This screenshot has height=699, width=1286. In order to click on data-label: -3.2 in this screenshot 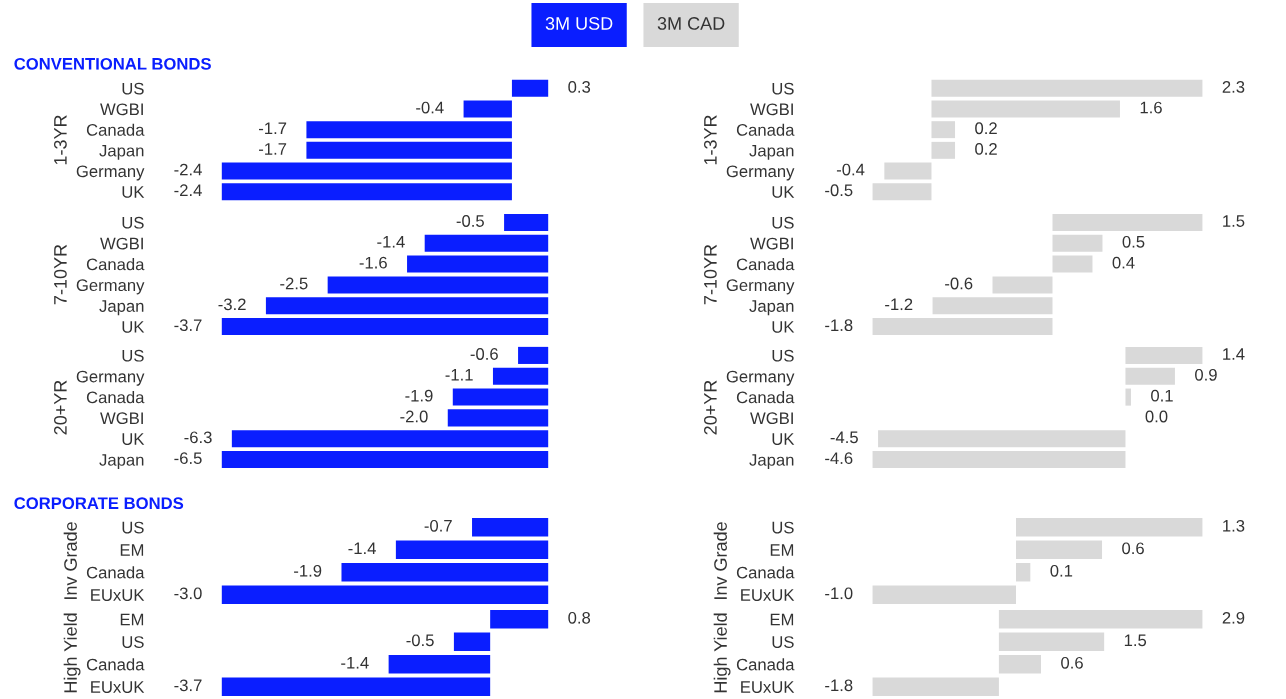, I will do `click(232, 304)`.